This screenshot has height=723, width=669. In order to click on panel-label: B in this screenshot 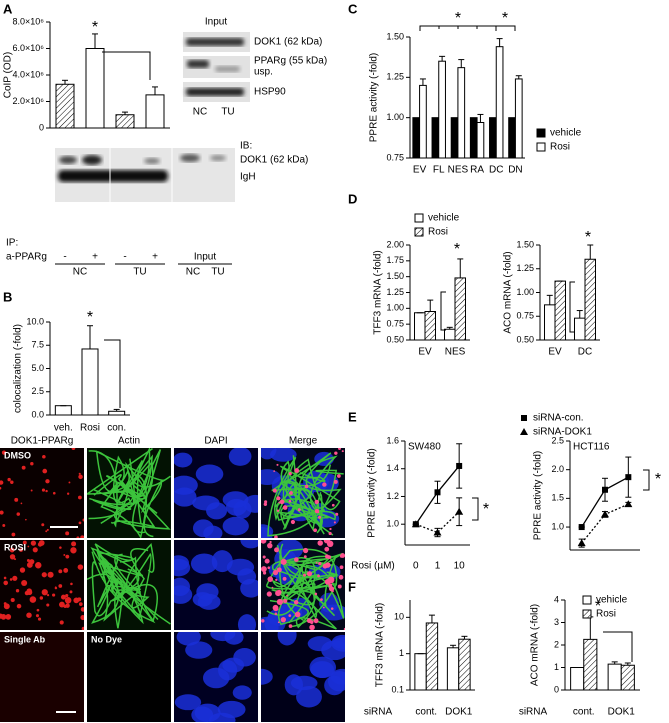, I will do `click(7, 296)`.